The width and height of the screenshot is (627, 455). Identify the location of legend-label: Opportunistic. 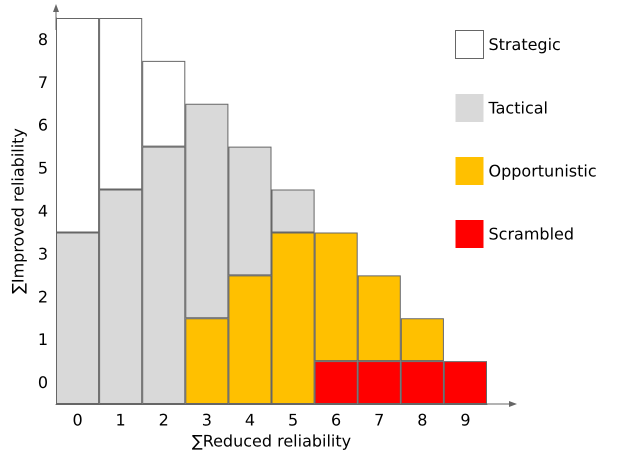
(542, 171).